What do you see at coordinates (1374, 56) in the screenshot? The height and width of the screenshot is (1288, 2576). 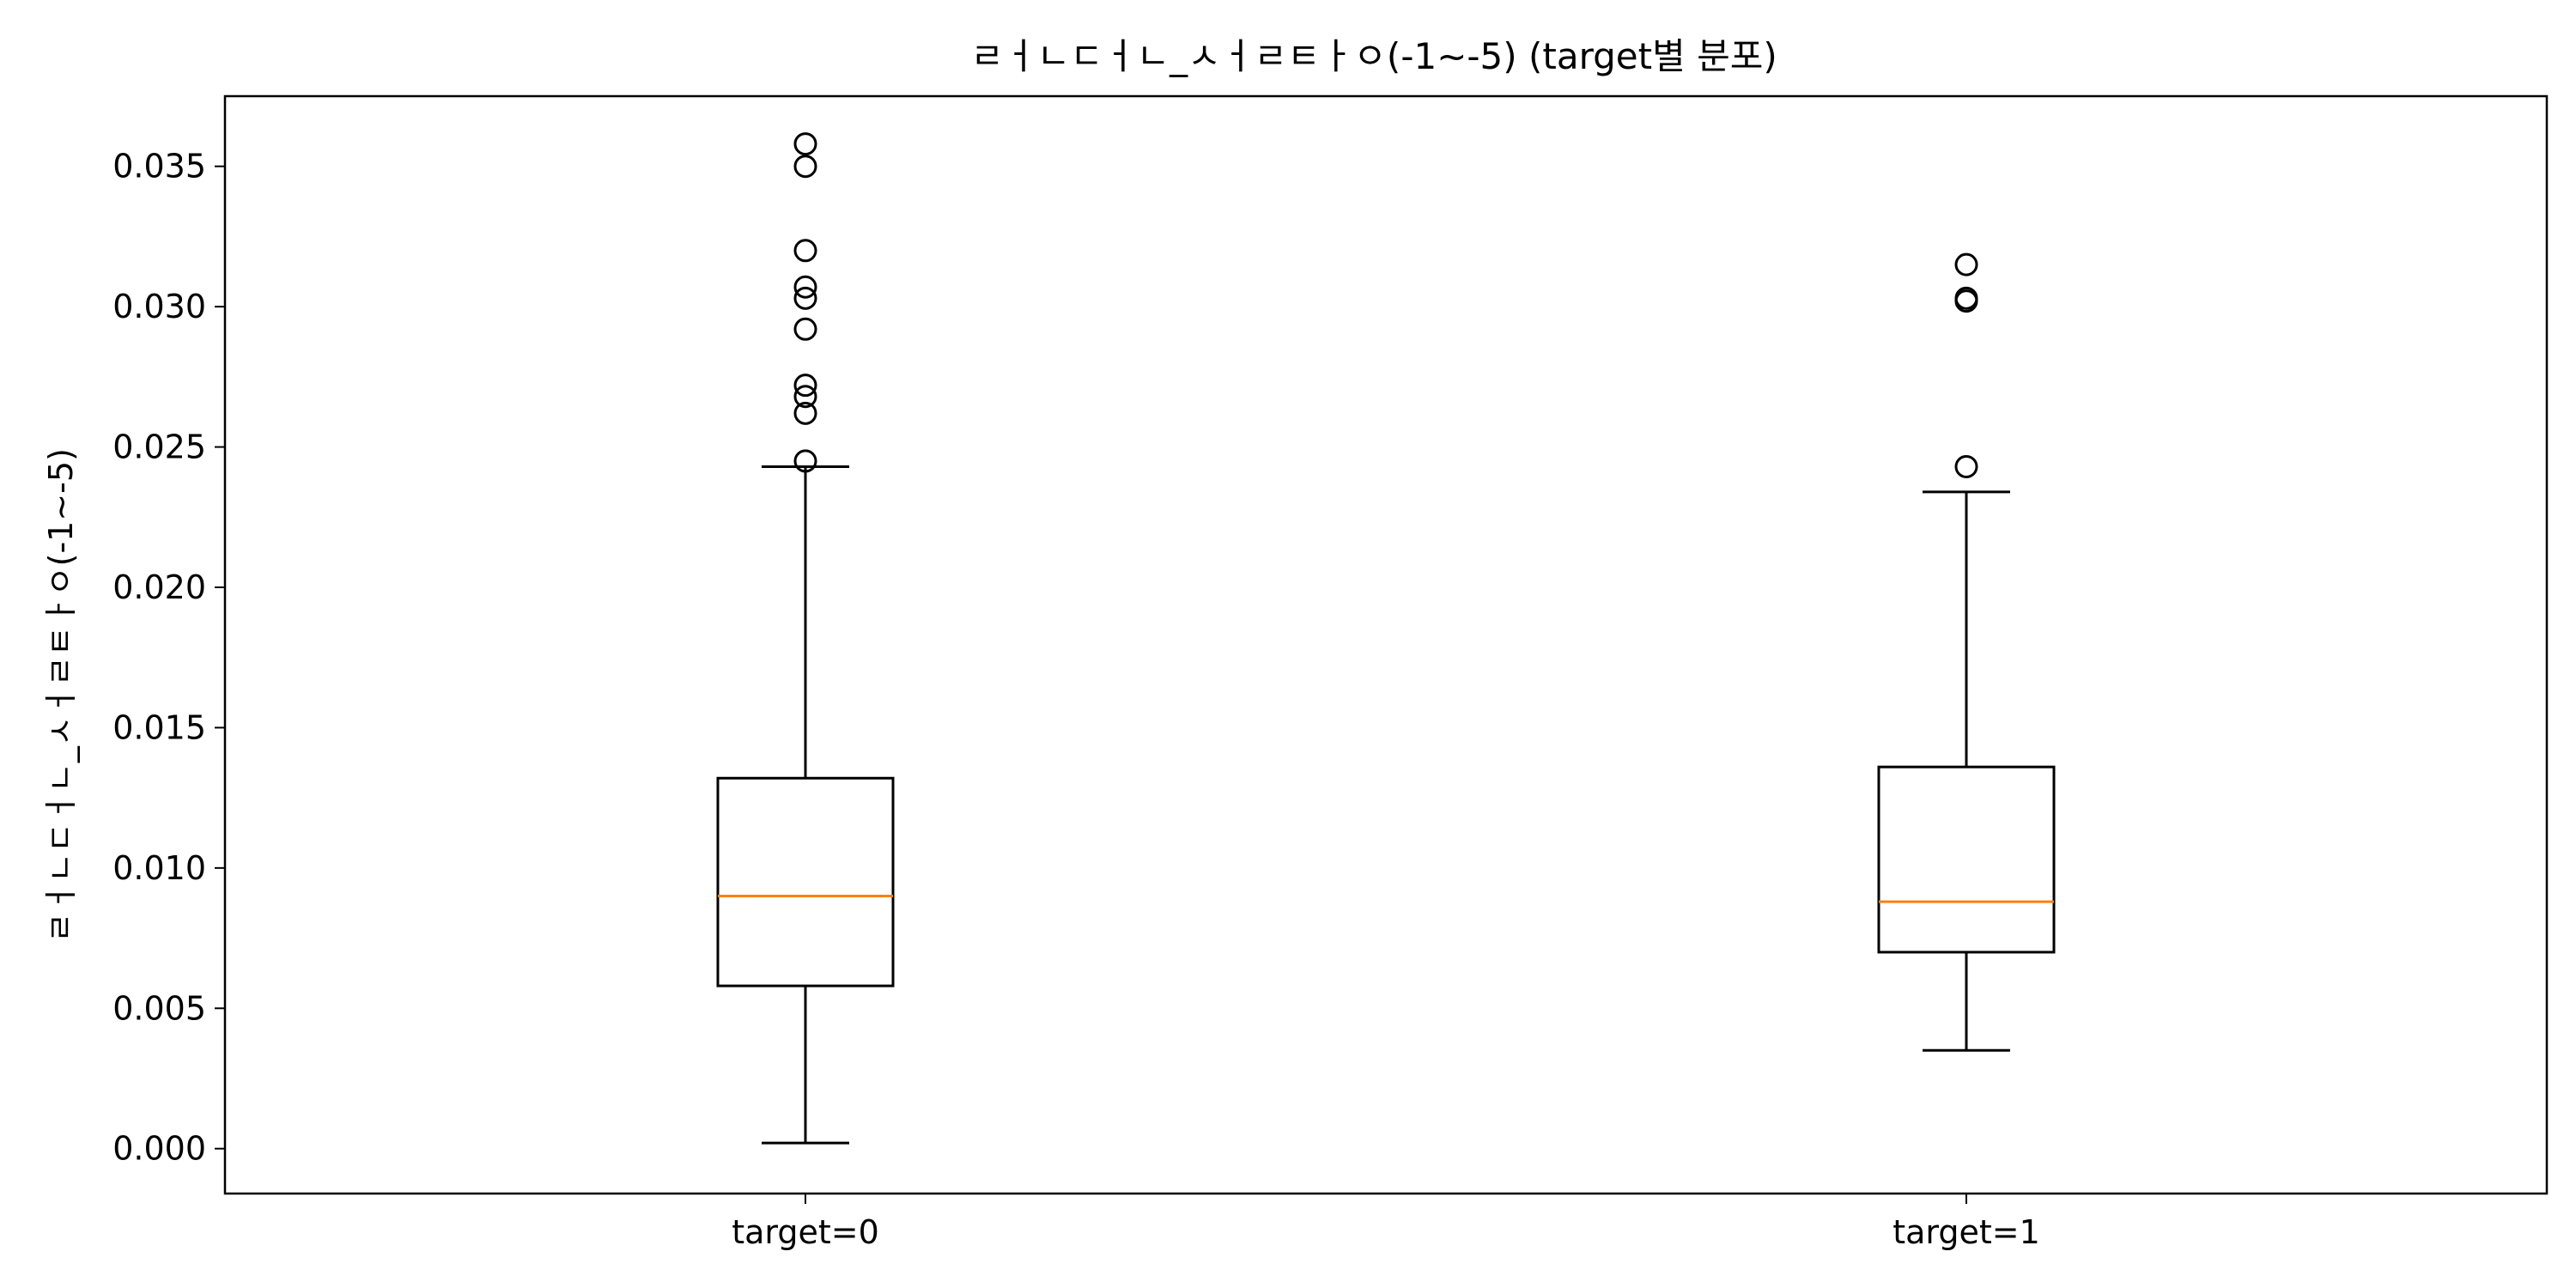 I see `chart-title: ㄹㅓㄴㄷㅓㄴ_ㅅㅓㄹㅌㅏㅇ(-1~-5) (target별 분포)` at bounding box center [1374, 56].